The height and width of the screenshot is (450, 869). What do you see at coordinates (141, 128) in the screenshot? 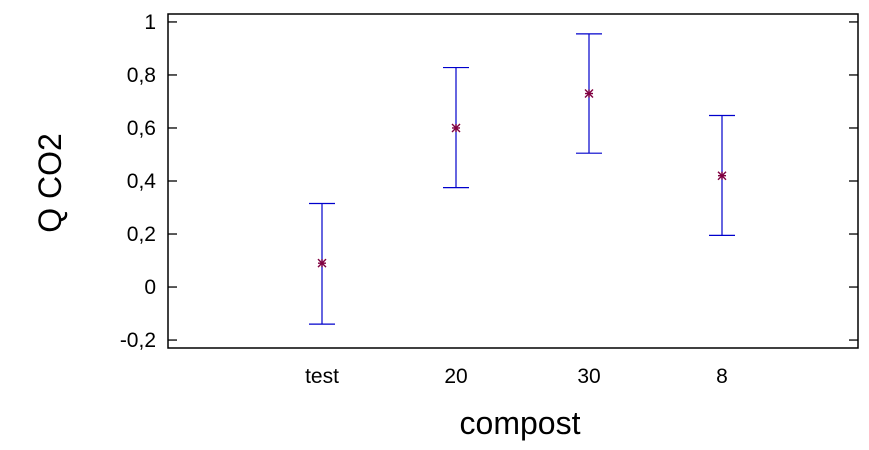
I see `y-tick-label: 0,6` at bounding box center [141, 128].